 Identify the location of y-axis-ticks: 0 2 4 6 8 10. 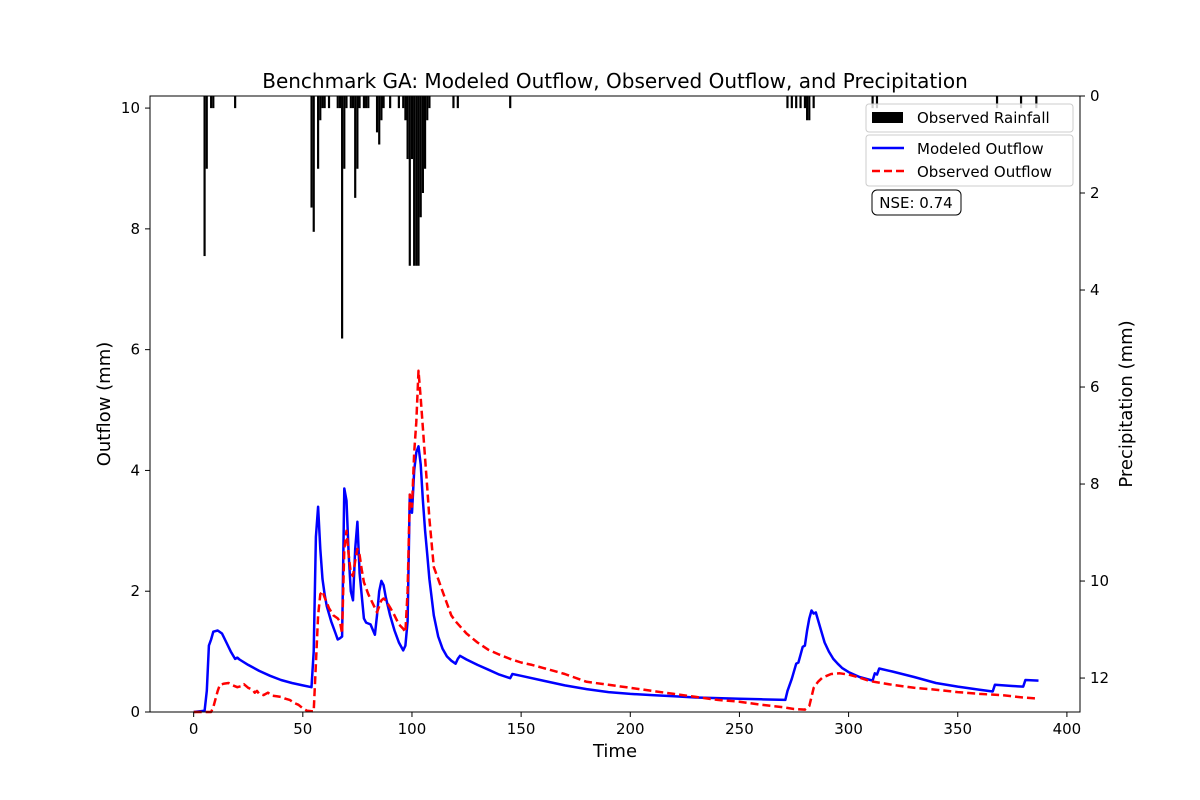
(135, 410).